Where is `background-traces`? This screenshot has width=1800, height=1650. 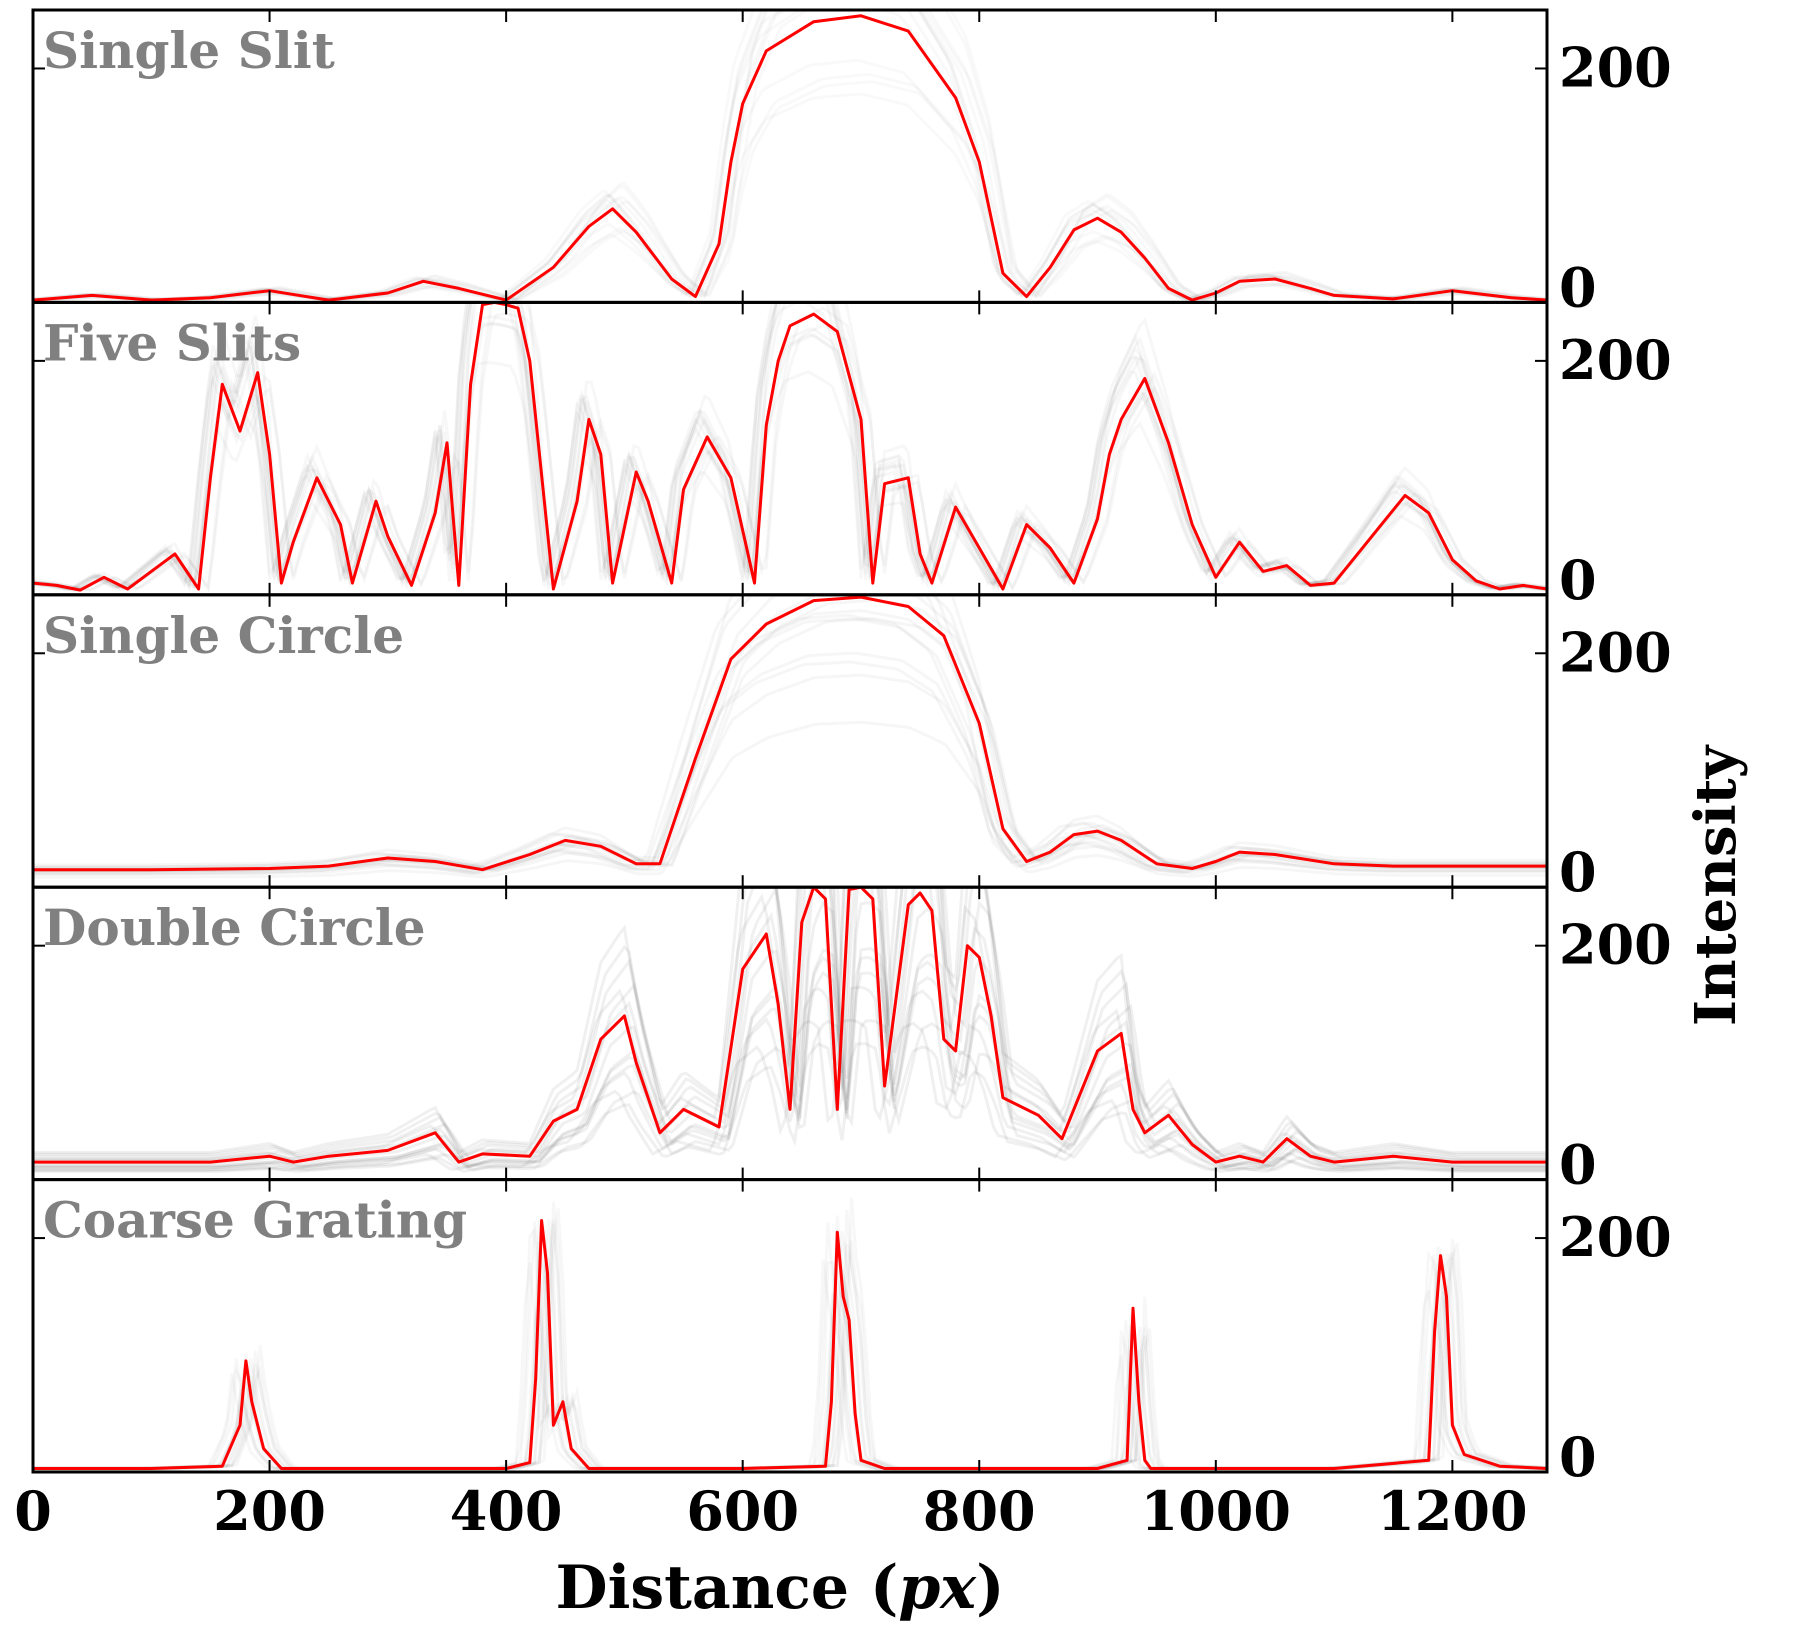
background-traces is located at coordinates (790, 1030).